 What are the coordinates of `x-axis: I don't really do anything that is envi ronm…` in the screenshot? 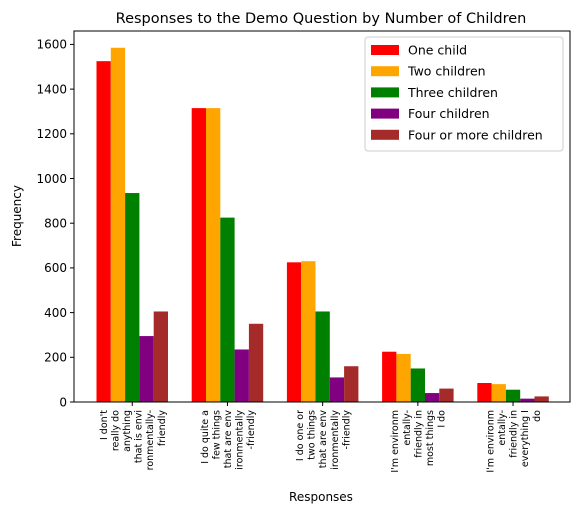 It's located at (321, 437).